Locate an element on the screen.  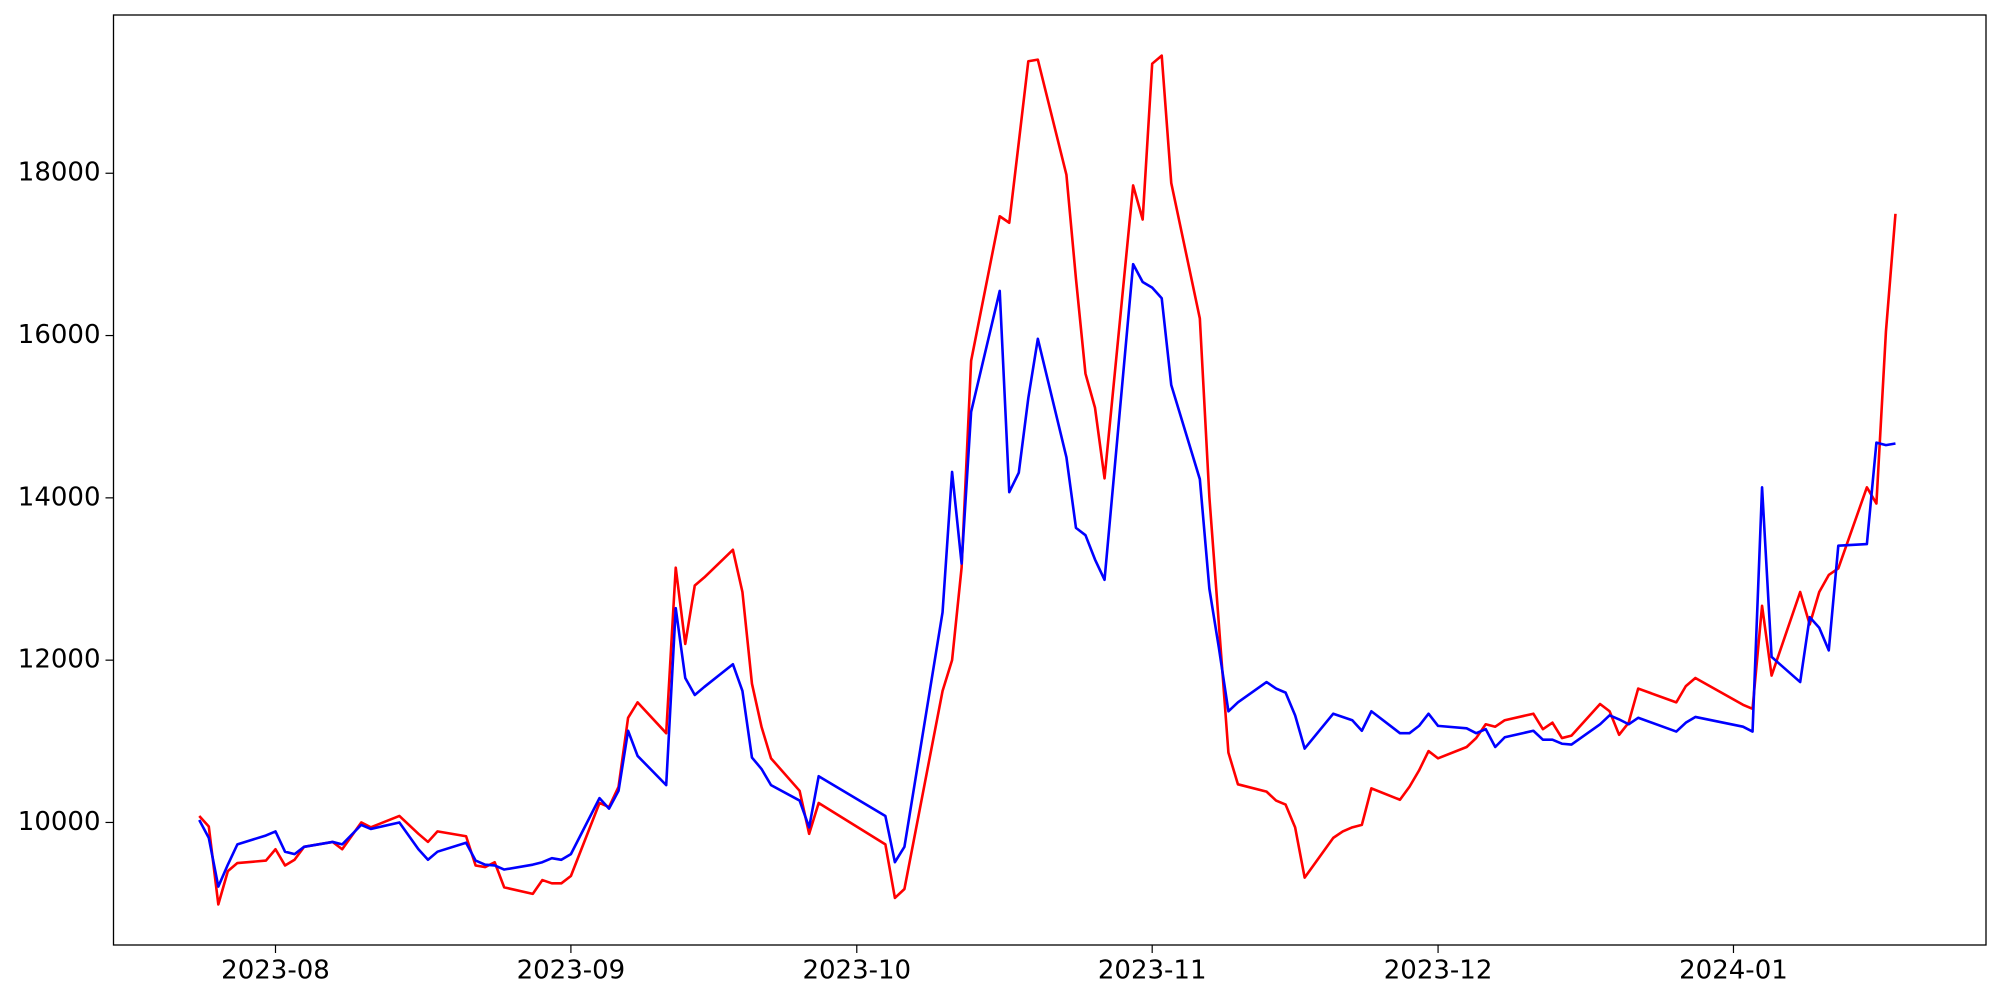
x-tick-label: 2023-08 is located at coordinates (275, 971).